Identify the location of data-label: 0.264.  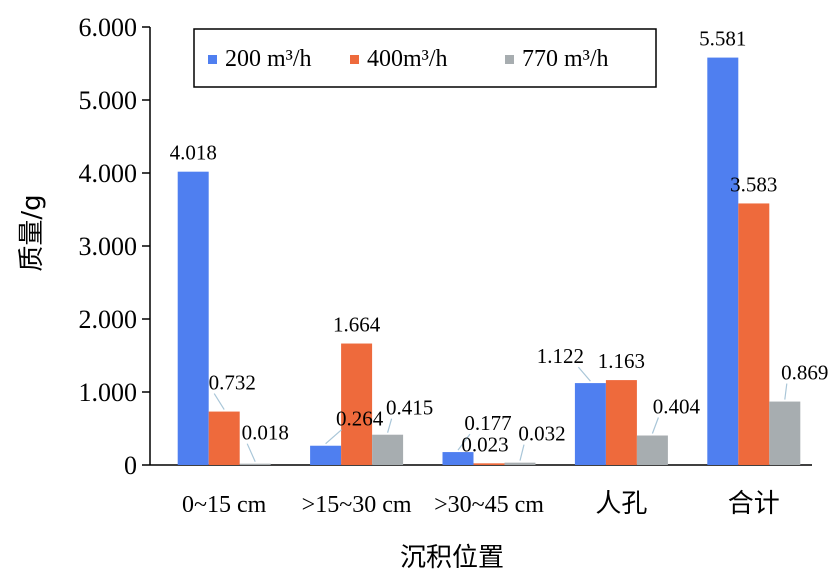
(360, 419).